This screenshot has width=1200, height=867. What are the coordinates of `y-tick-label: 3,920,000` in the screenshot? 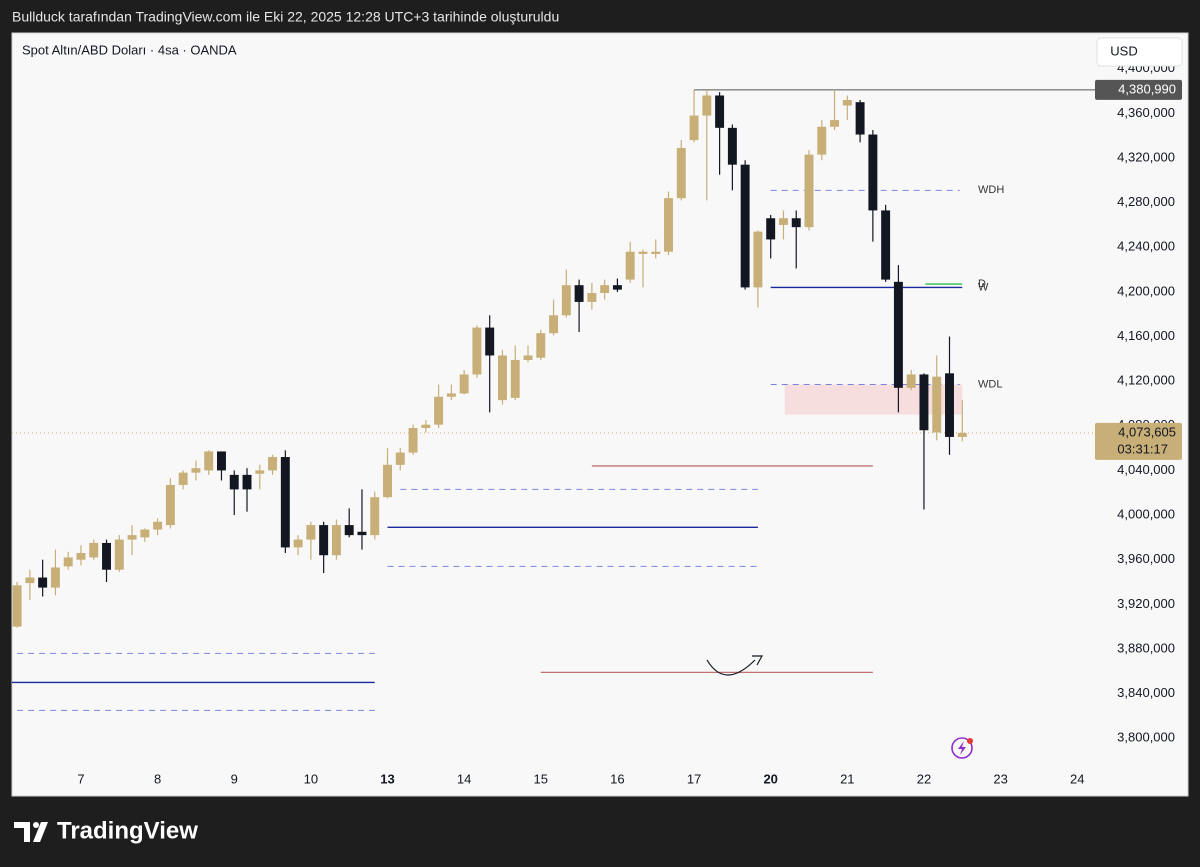 It's located at (1146, 603).